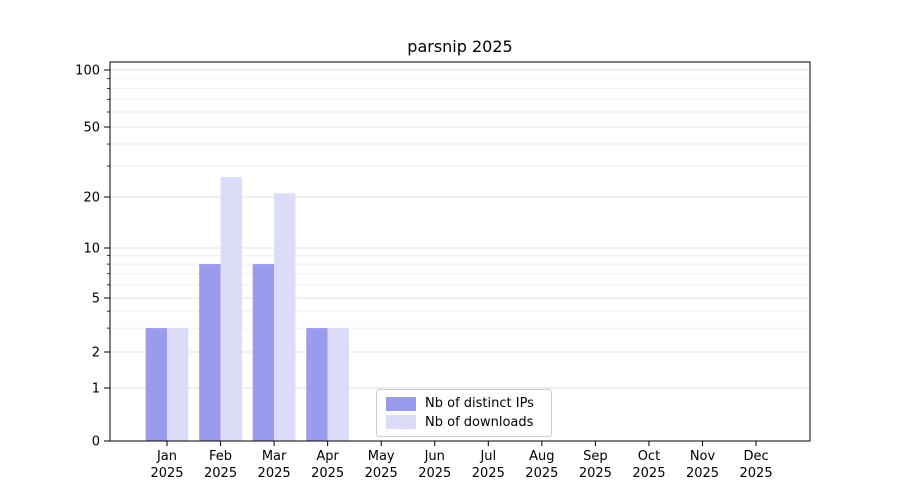 The image size is (900, 500). What do you see at coordinates (220, 456) in the screenshot?
I see `x-tick-month-feb: Feb` at bounding box center [220, 456].